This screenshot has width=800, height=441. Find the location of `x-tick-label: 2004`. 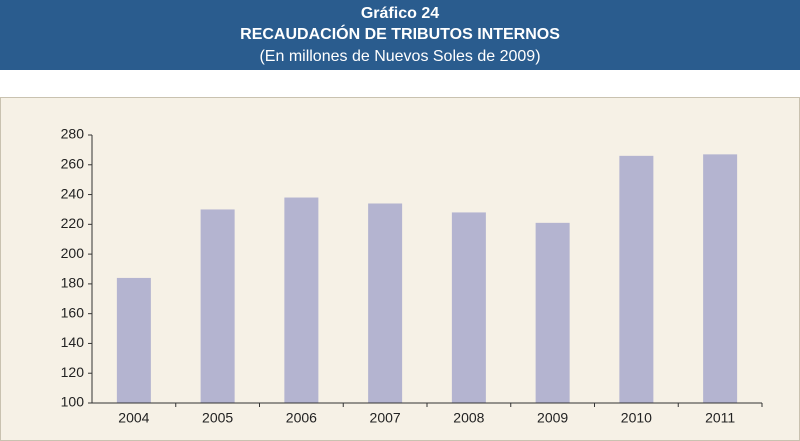

x-tick-label: 2004 is located at coordinates (133, 418).